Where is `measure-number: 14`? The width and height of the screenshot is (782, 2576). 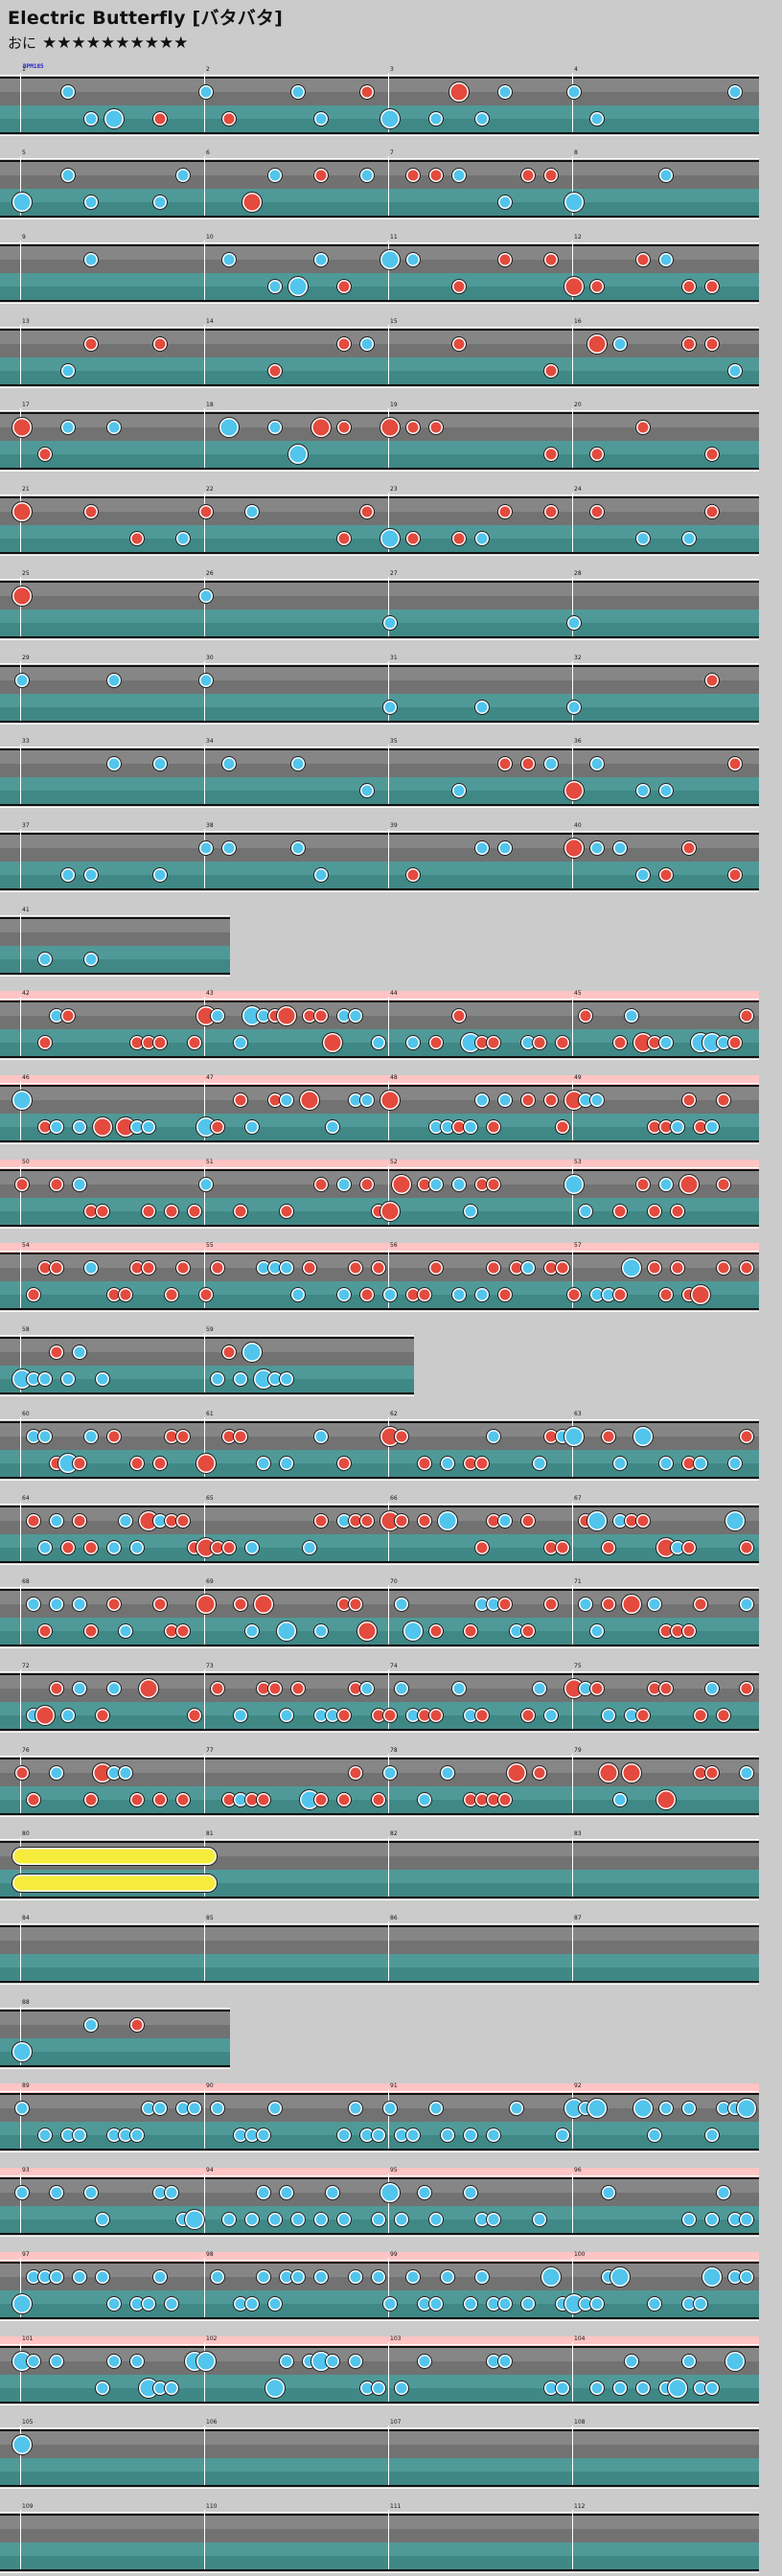 measure-number: 14 is located at coordinates (210, 321).